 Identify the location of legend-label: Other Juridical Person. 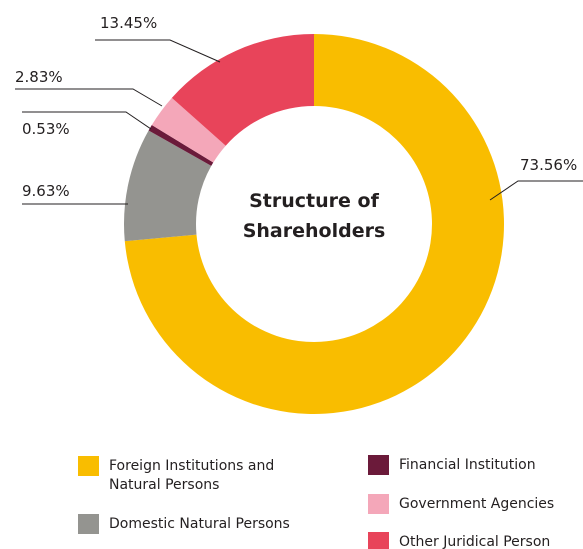
(475, 541).